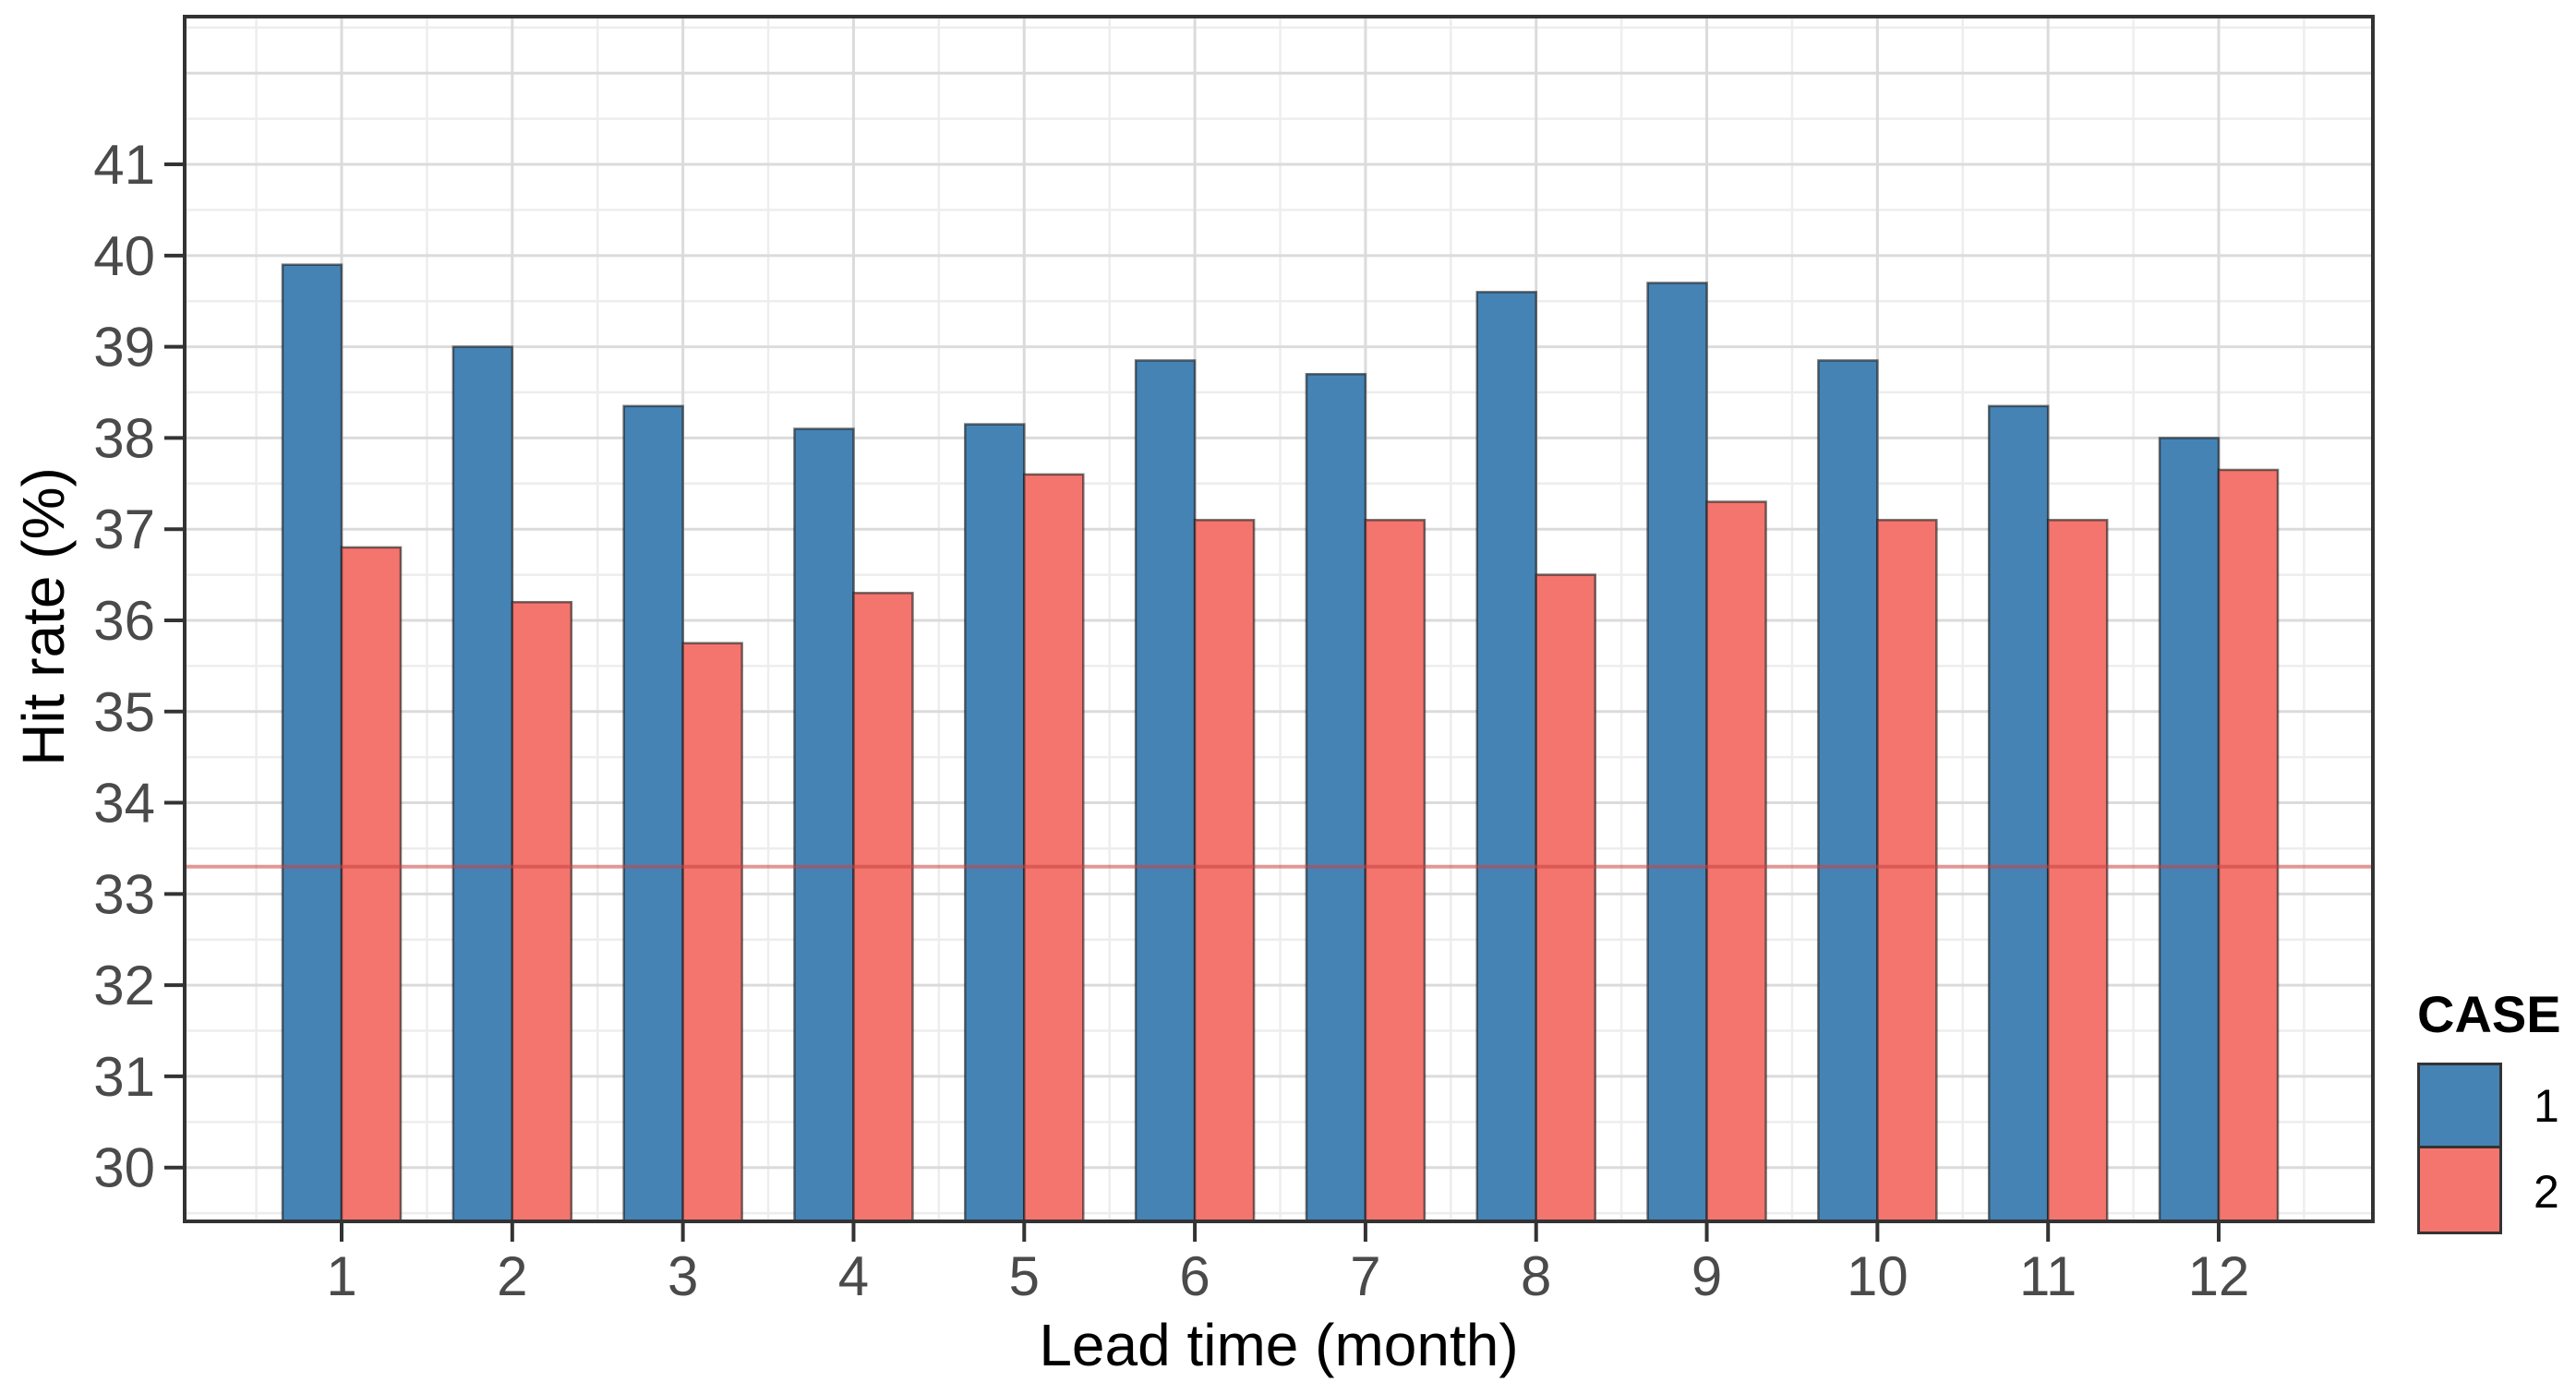 The width and height of the screenshot is (2576, 1394). What do you see at coordinates (43, 617) in the screenshot?
I see `y-axis-title: Hit rate (%)` at bounding box center [43, 617].